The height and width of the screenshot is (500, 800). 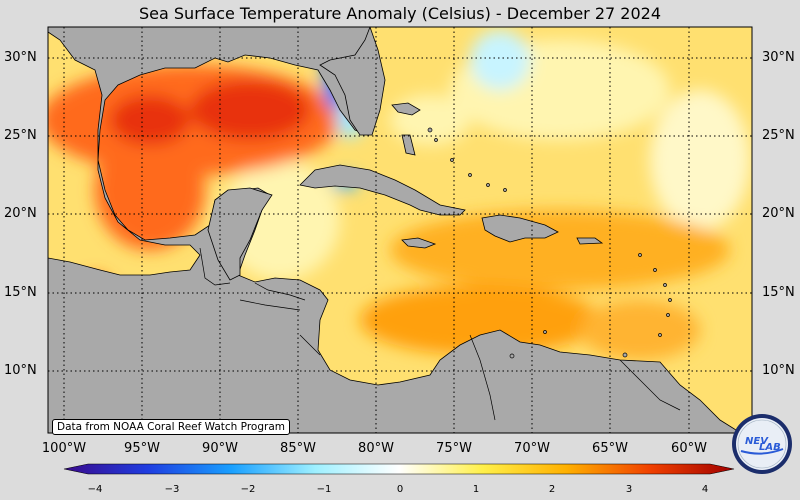 What do you see at coordinates (20, 370) in the screenshot?
I see `lat-label-left-10: 10°N` at bounding box center [20, 370].